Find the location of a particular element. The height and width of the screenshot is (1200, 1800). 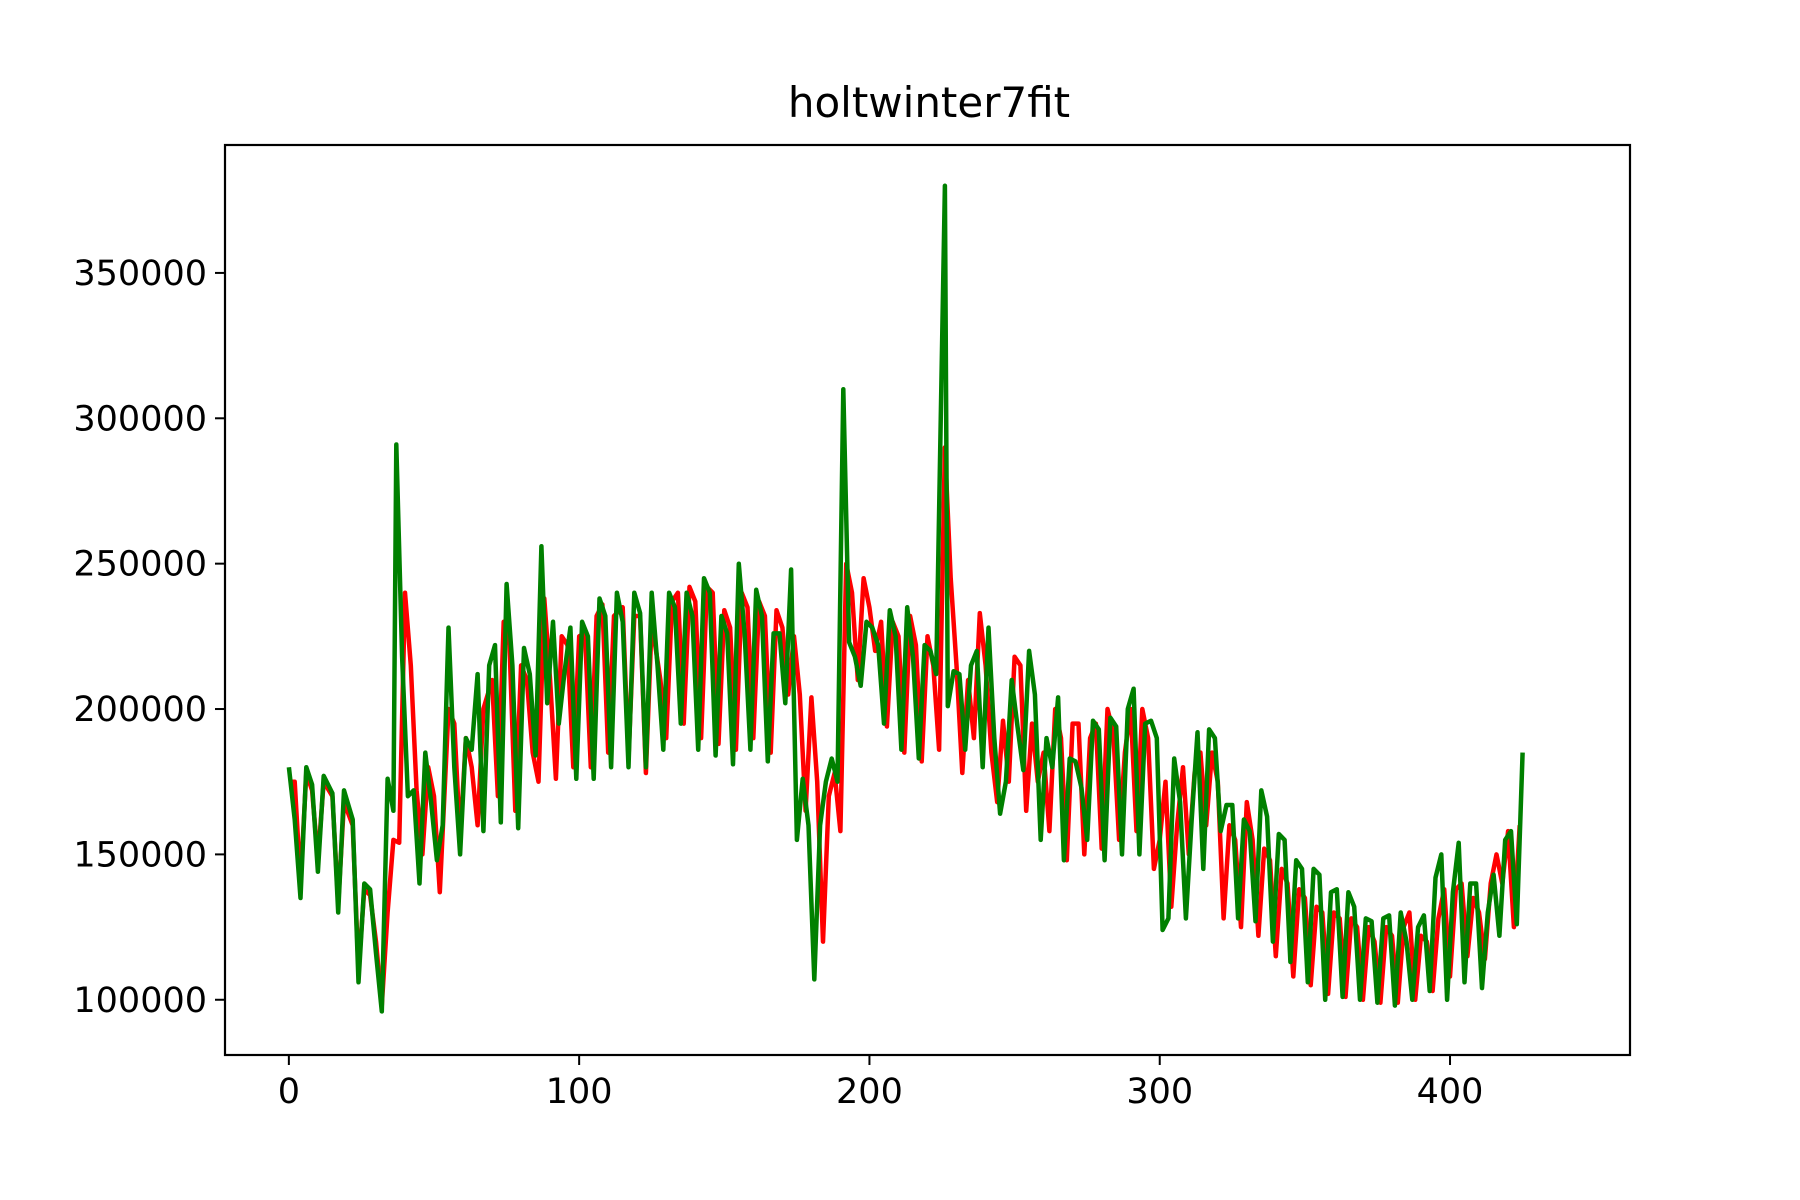

x-tick-label: 200 is located at coordinates (869, 1092).